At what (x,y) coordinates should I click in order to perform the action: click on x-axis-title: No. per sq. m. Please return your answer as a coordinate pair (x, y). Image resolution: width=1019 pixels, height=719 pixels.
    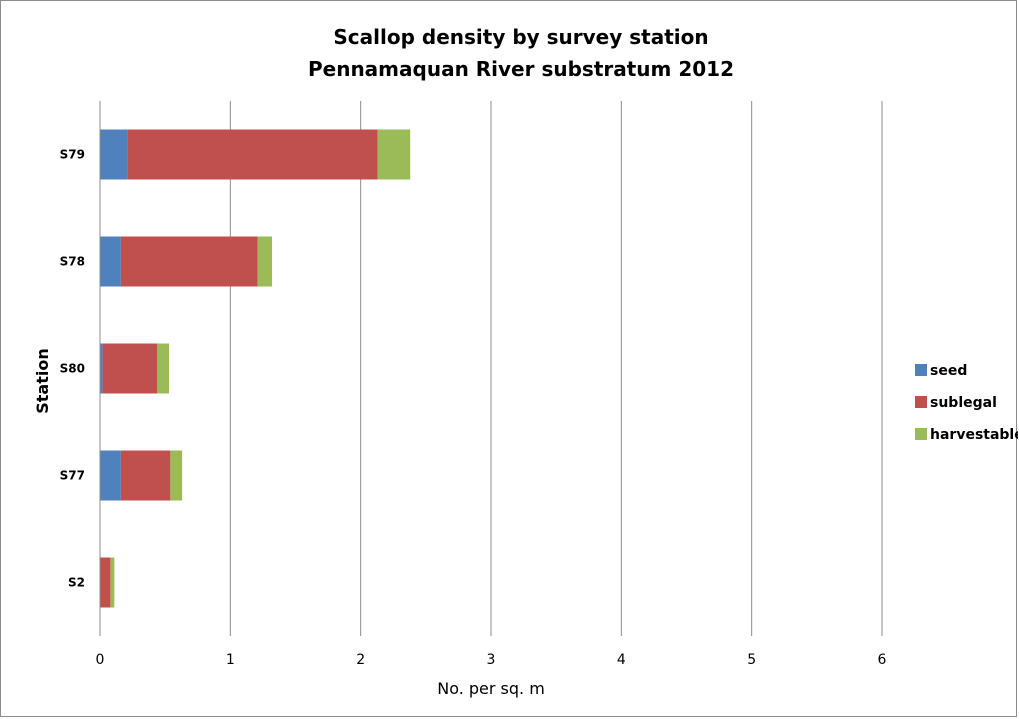
    Looking at the image, I should click on (491, 688).